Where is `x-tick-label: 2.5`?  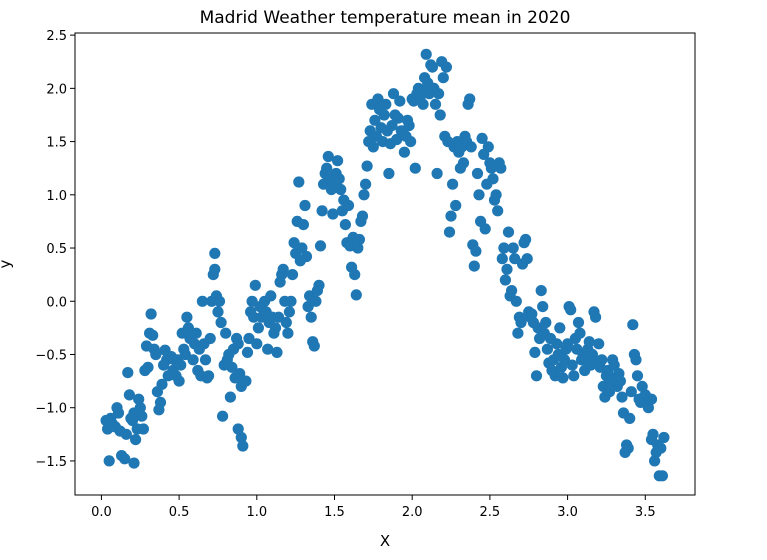 x-tick-label: 2.5 is located at coordinates (490, 512).